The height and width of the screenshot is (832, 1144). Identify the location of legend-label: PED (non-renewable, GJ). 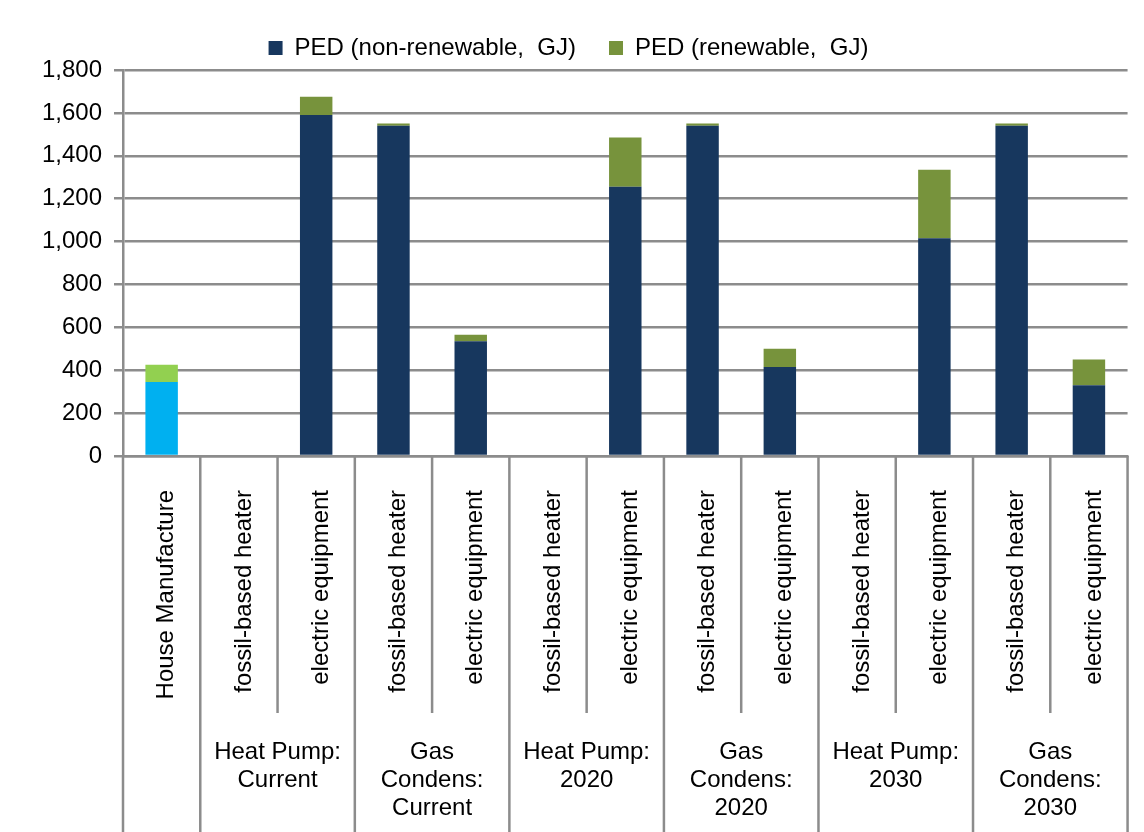
(435, 46).